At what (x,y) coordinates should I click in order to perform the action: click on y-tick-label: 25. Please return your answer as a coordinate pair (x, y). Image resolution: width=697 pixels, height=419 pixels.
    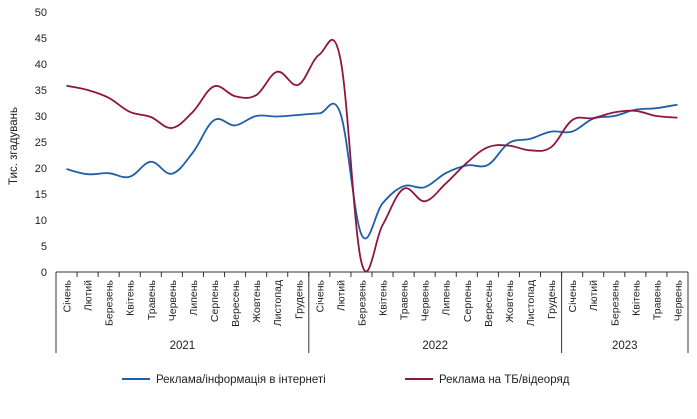
    Looking at the image, I should click on (41, 143).